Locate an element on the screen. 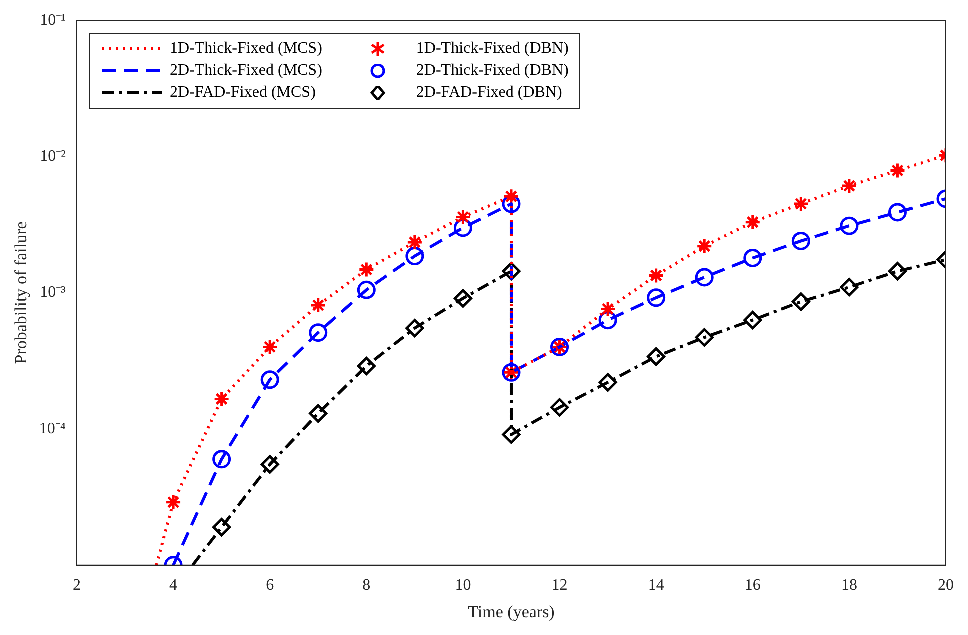 The width and height of the screenshot is (968, 635). legend-label: 2D-FAD-Fixed (MCS) is located at coordinates (243, 93).